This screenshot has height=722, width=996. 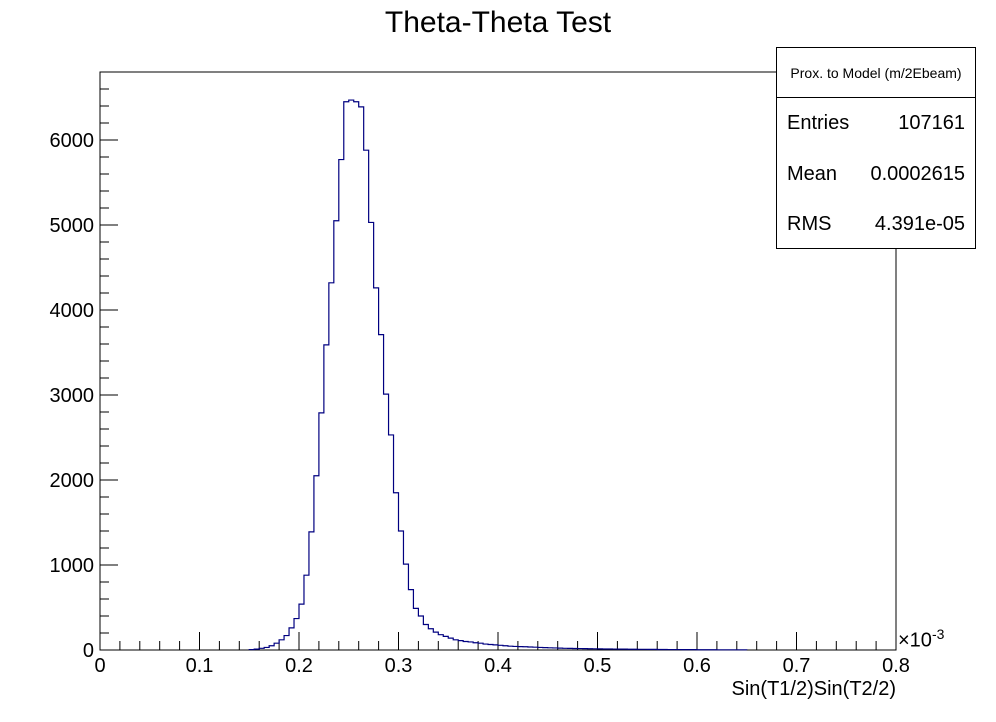 I want to click on stats-box-title: Prox. to Model (m/2Ebeam), so click(x=876, y=73).